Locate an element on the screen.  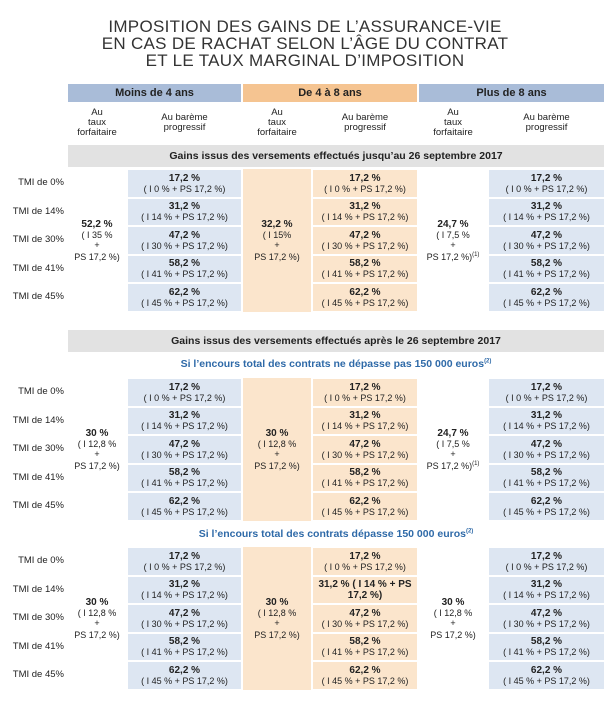
col-header-prog-line: Au barème is located at coordinates (365, 117).